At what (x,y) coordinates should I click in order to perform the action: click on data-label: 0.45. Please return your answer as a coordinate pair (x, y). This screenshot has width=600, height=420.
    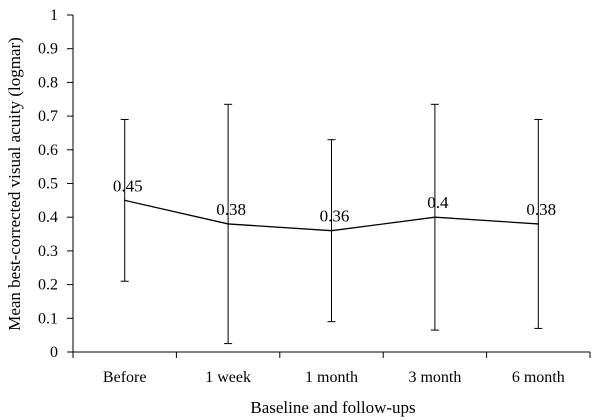
    Looking at the image, I should click on (128, 185).